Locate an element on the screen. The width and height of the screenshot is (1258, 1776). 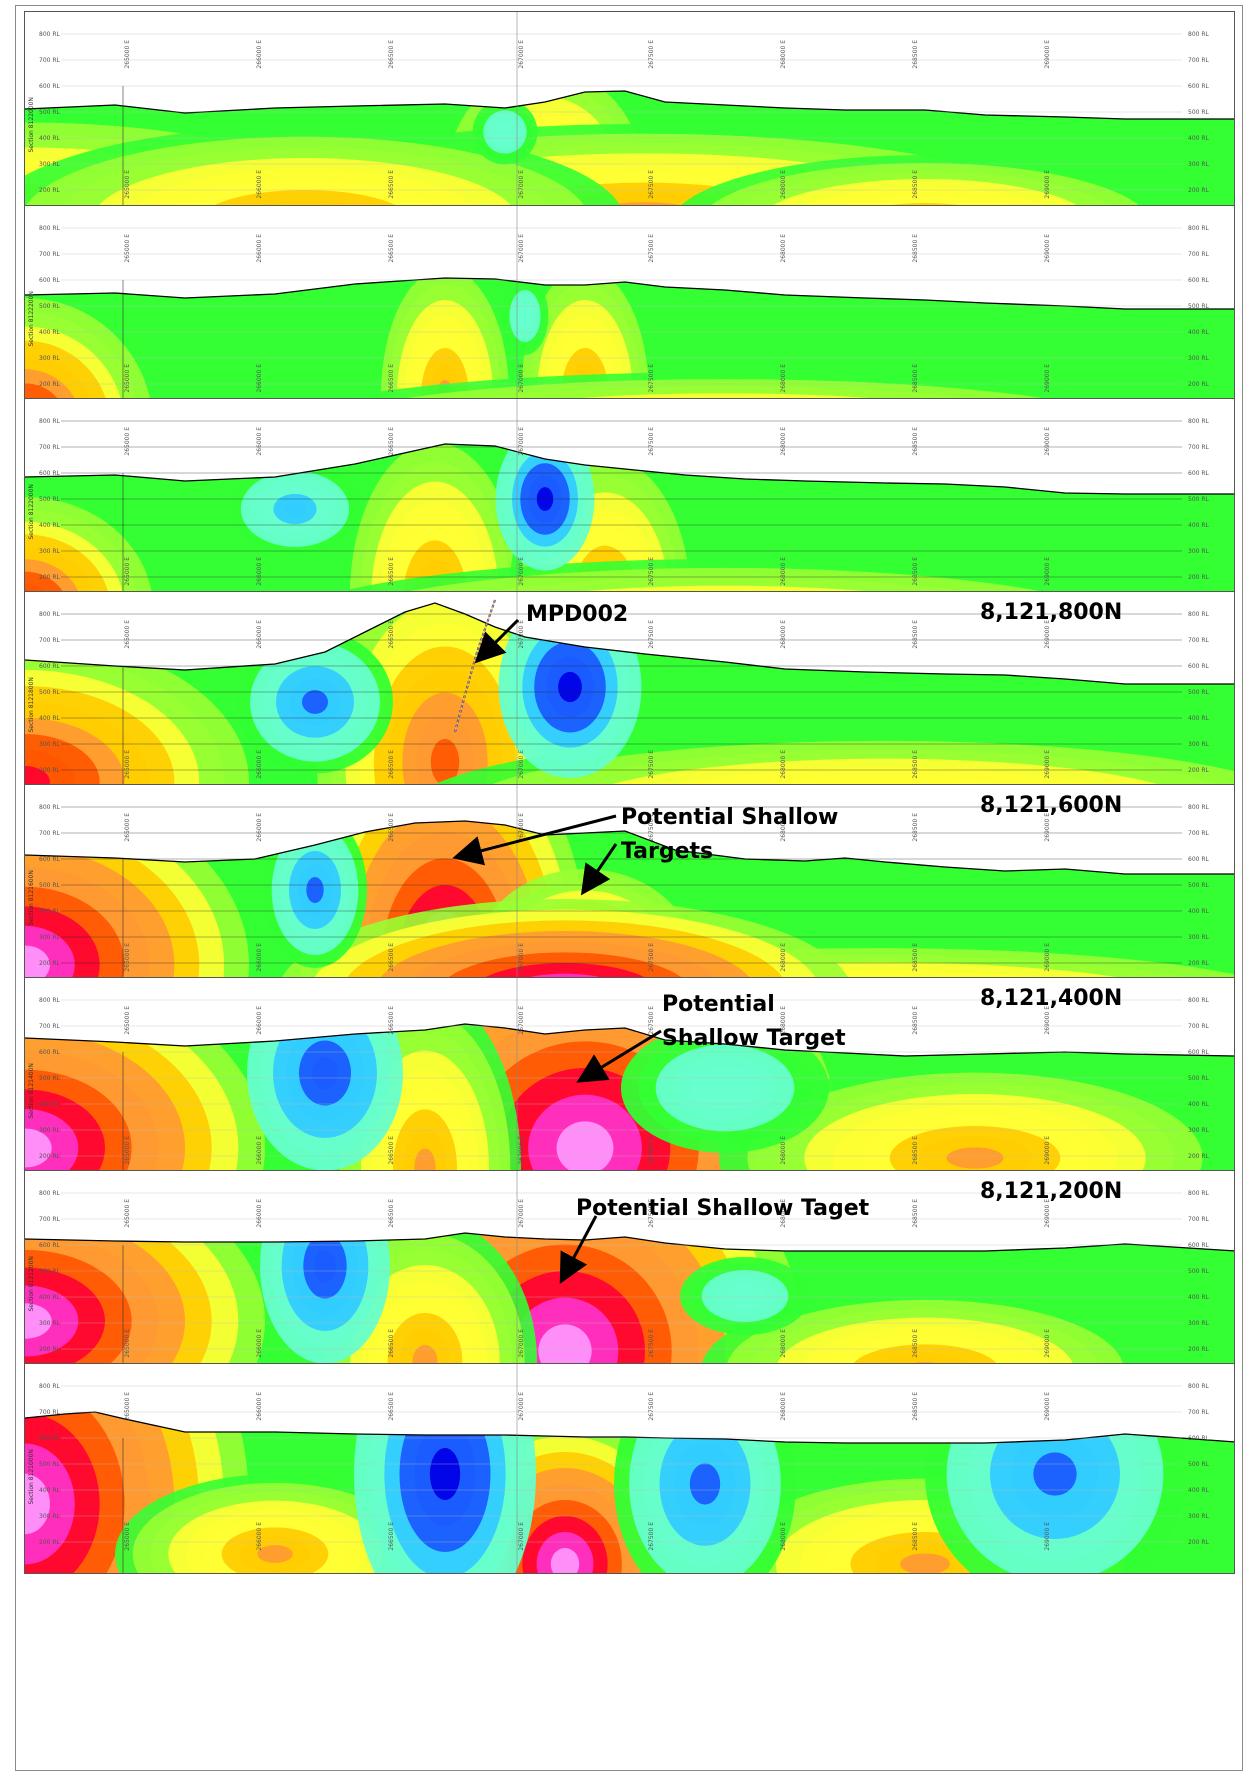
section-northing-label: 8,121,600N is located at coordinates (1051, 805).